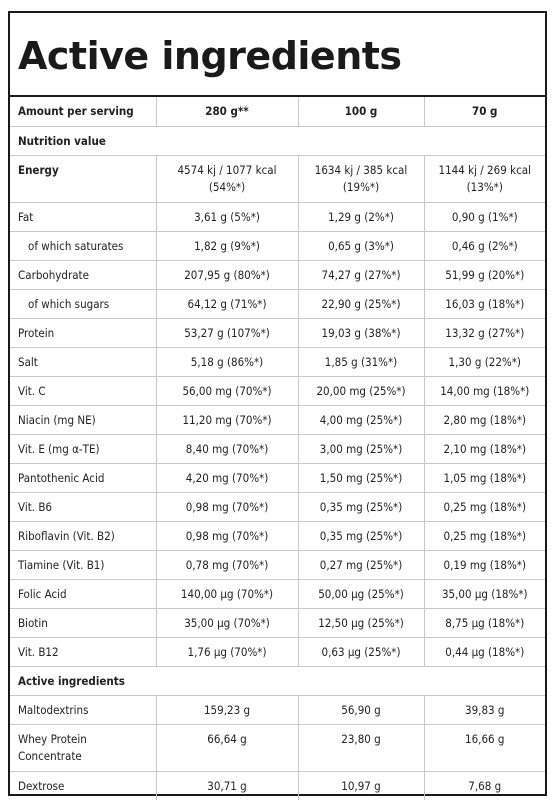  I want to click on row-value: 16,03 g (18%*), so click(484, 304).